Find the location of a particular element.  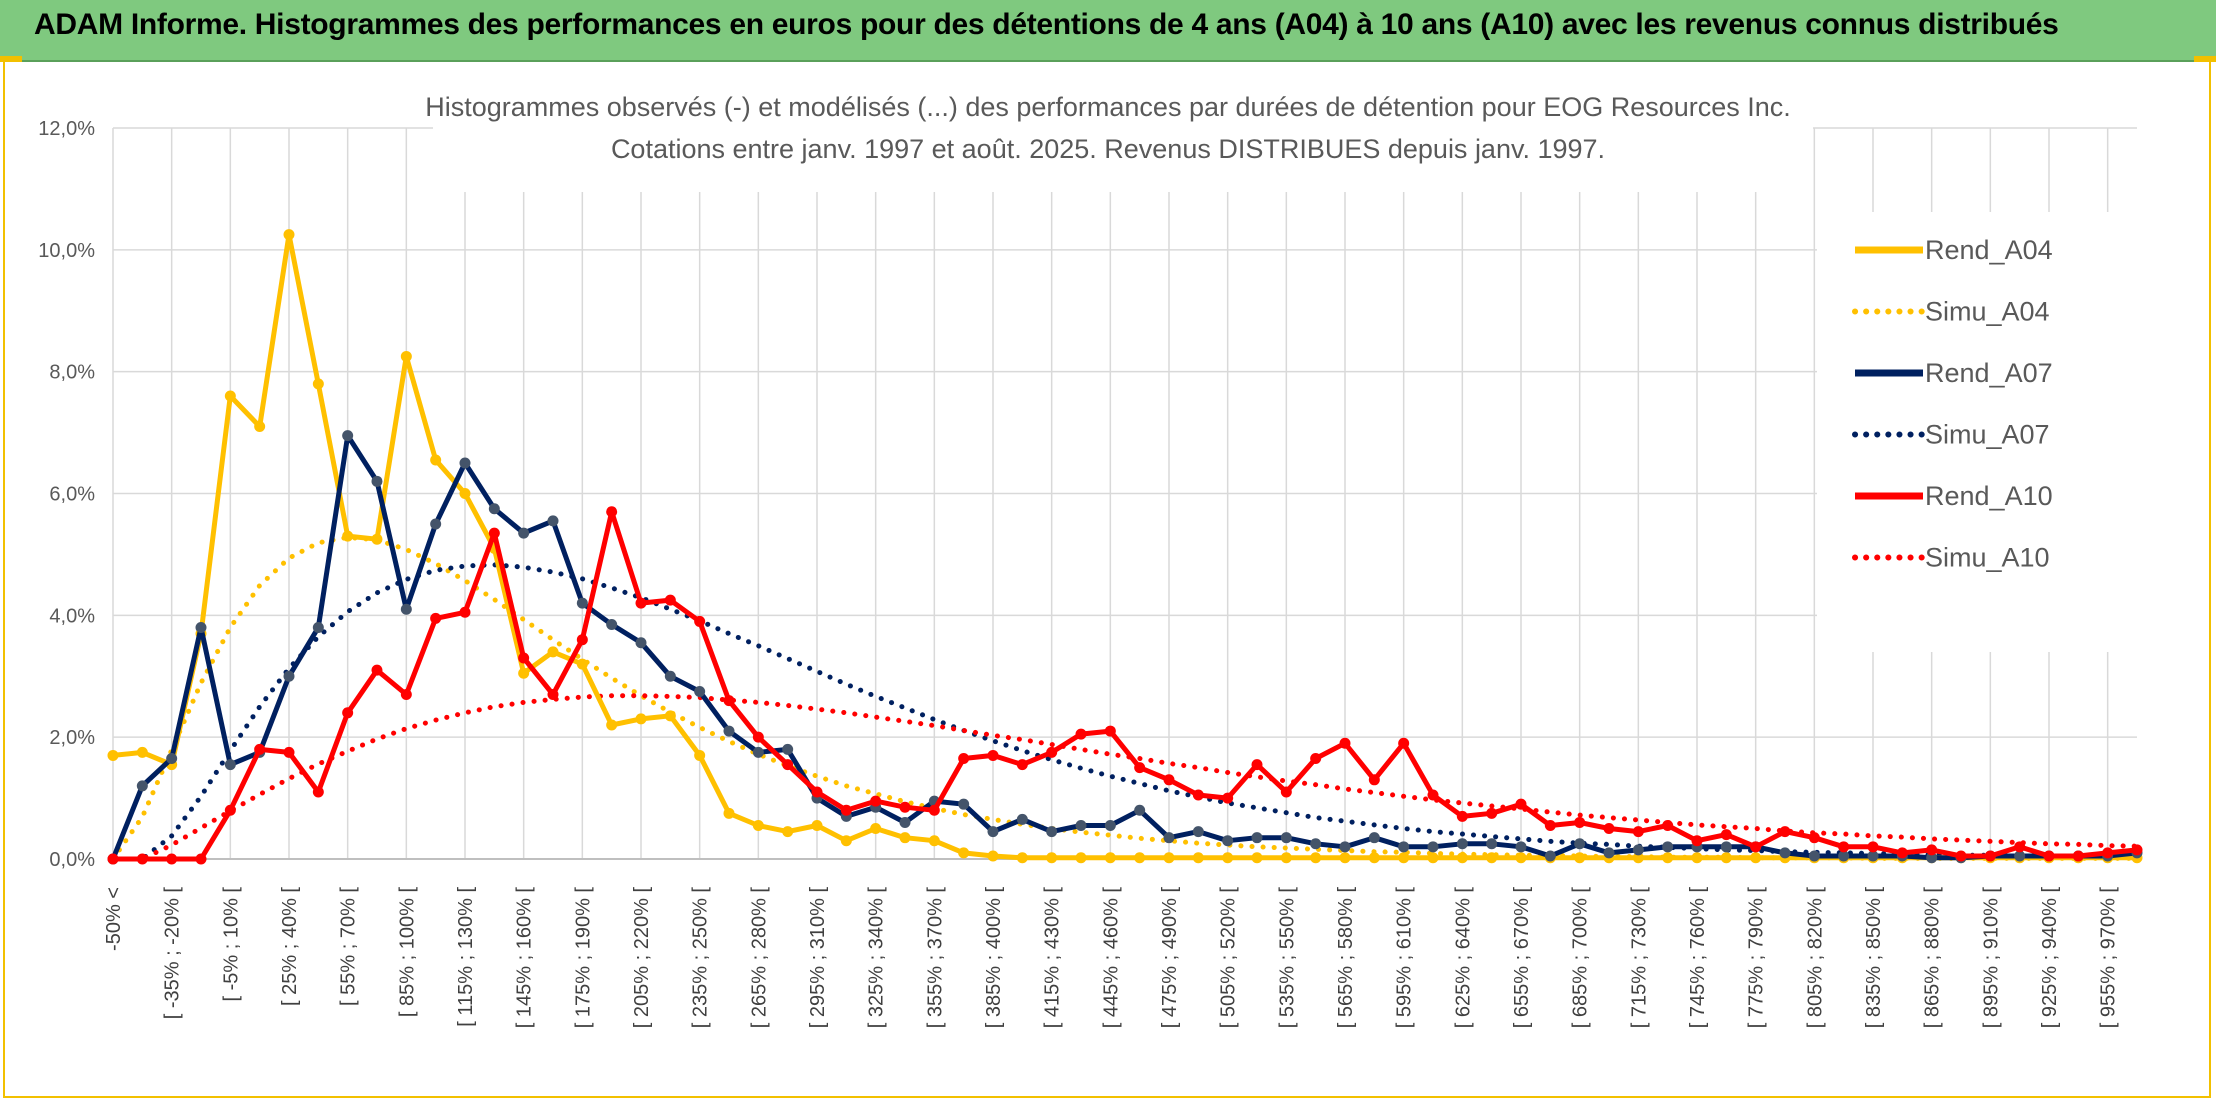

x-tick-label: [ -35% ; -20% [ is located at coordinates (173, 953).